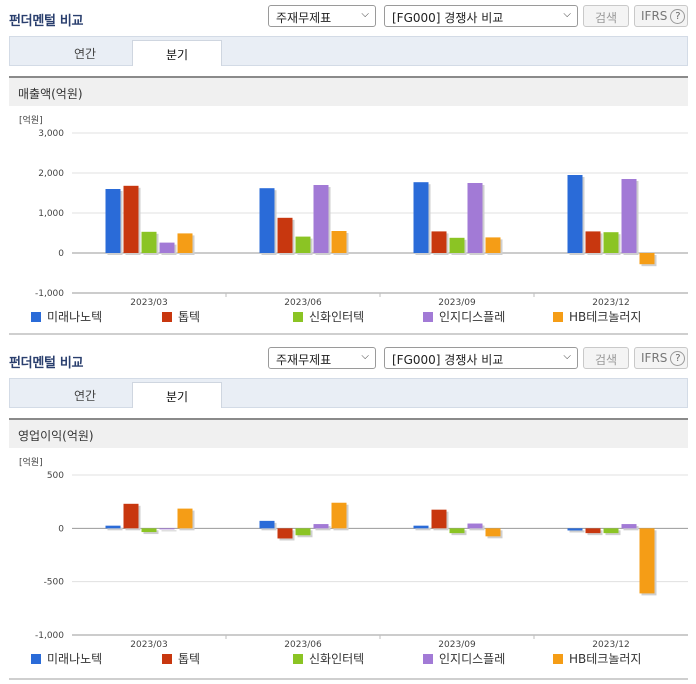 Image resolution: width=696 pixels, height=684 pixels. I want to click on legend-label: 톱텍, so click(189, 317).